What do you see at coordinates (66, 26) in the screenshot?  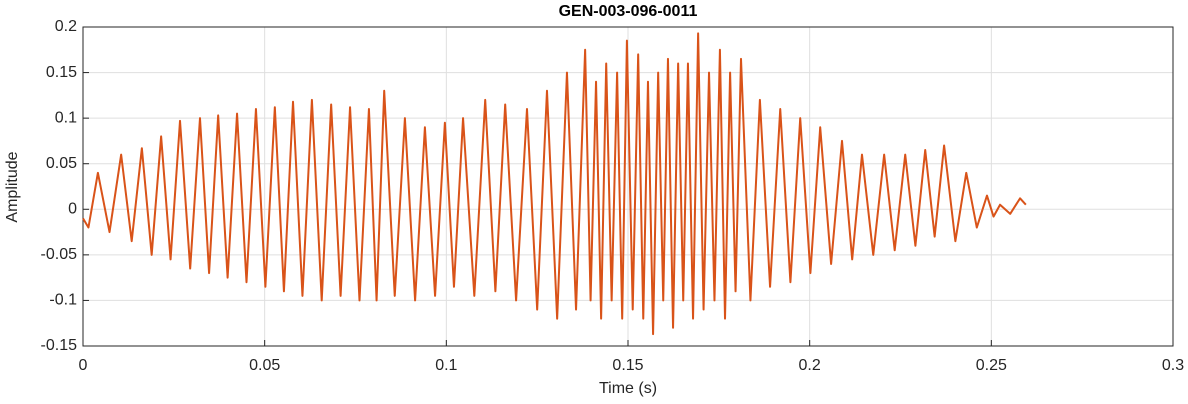 I see `y-tick-label: 0.2` at bounding box center [66, 26].